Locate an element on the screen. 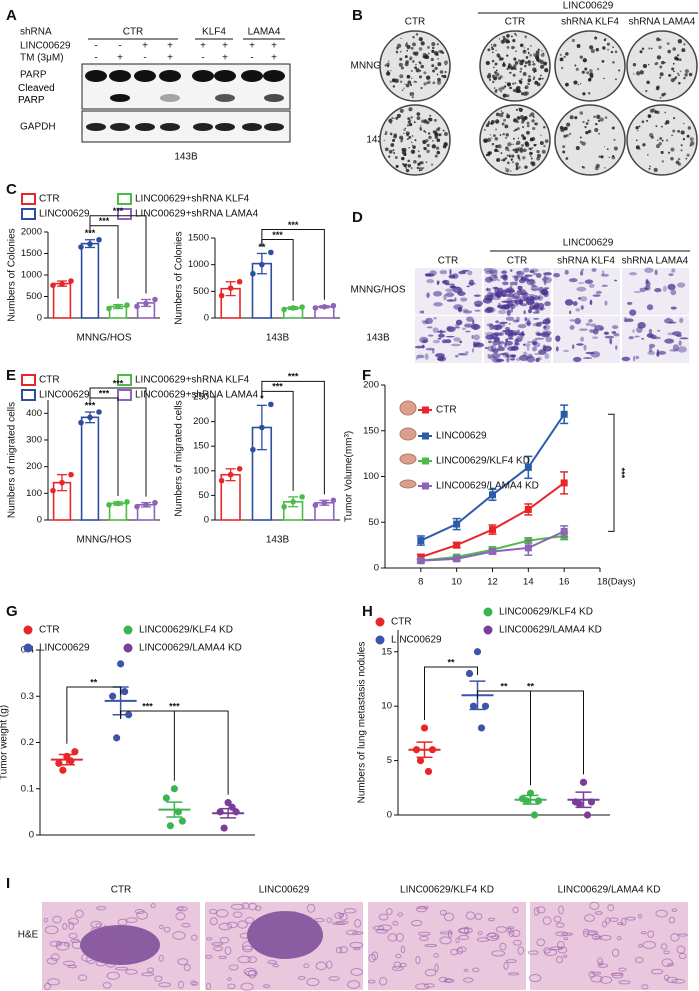 The image size is (699, 991). group-label: CTR is located at coordinates (133, 32).